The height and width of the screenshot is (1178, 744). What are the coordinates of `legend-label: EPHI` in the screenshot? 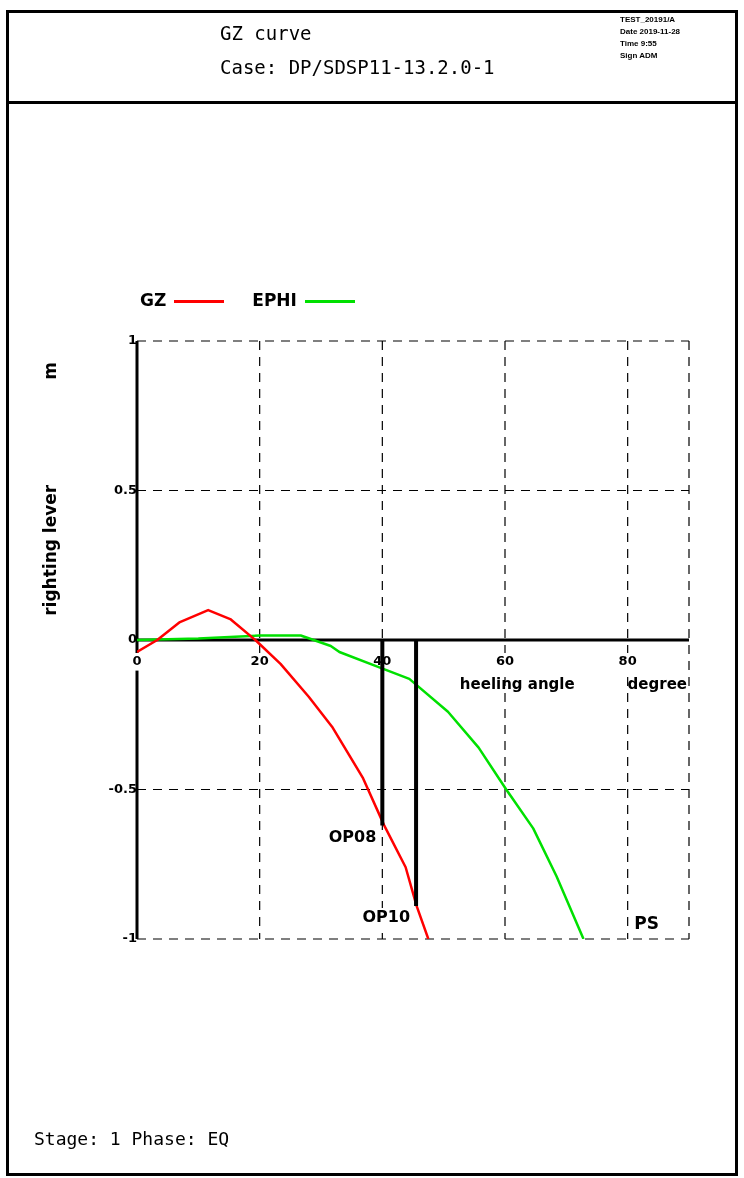 It's located at (275, 300).